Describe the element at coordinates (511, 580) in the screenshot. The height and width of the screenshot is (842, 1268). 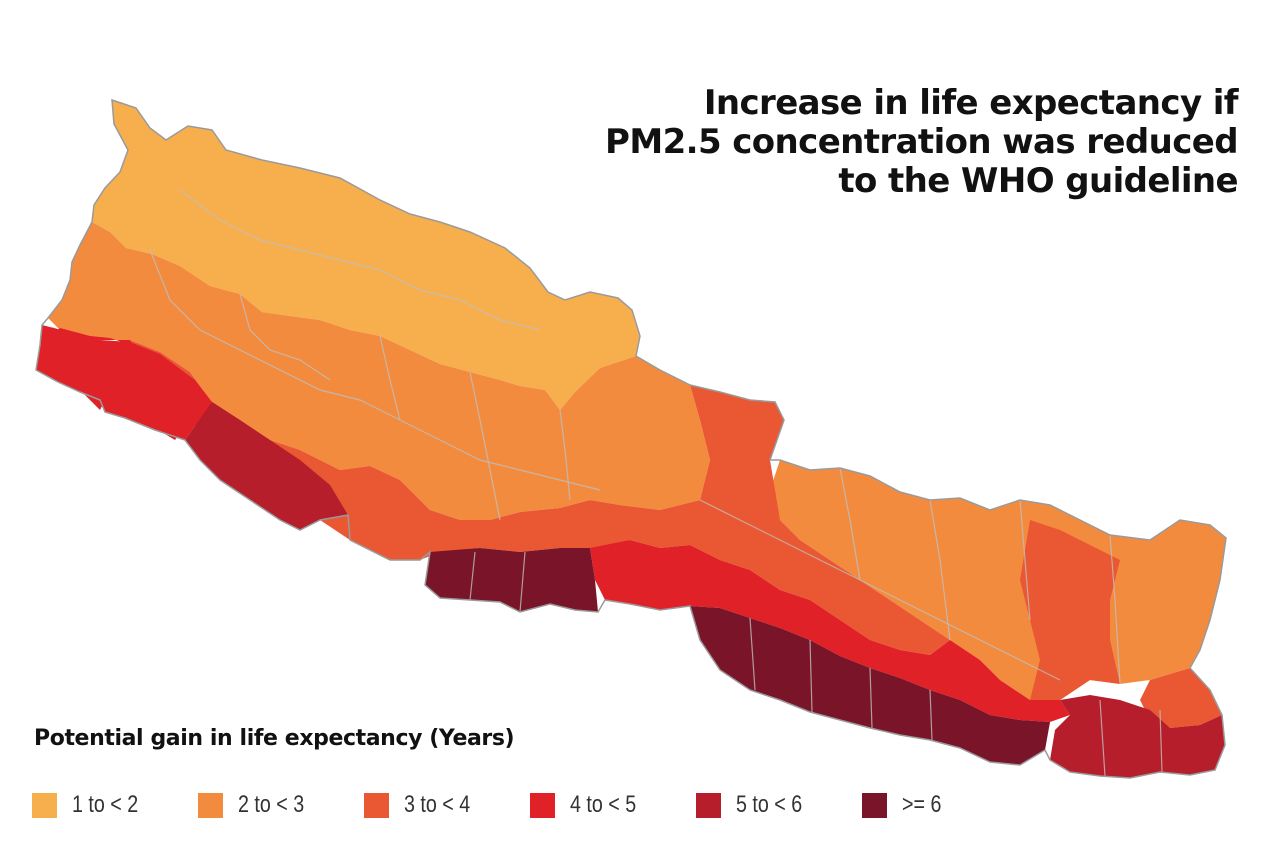
I see `region-6-plus-west` at that location.